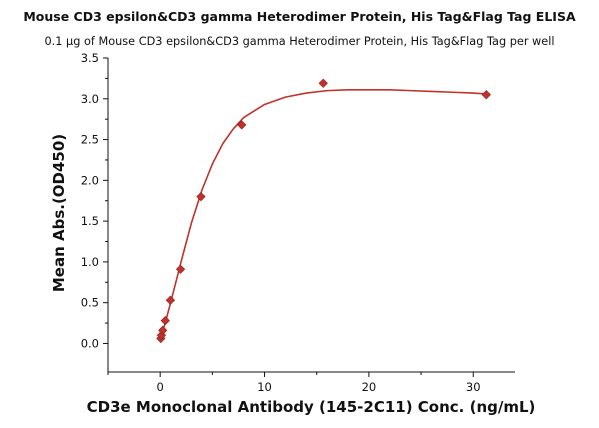 The width and height of the screenshot is (599, 428). Describe the element at coordinates (160, 387) in the screenshot. I see `x-tick-label: 0` at that location.